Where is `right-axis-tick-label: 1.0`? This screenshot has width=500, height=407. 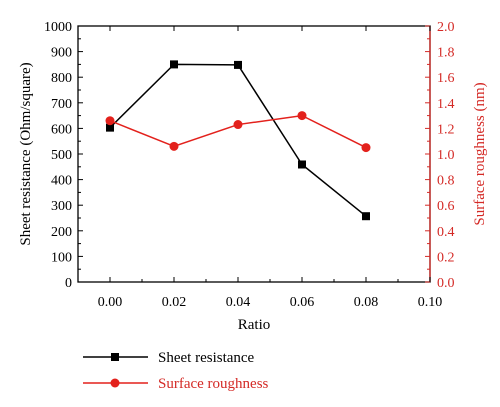 right-axis-tick-label: 1.0 is located at coordinates (446, 155).